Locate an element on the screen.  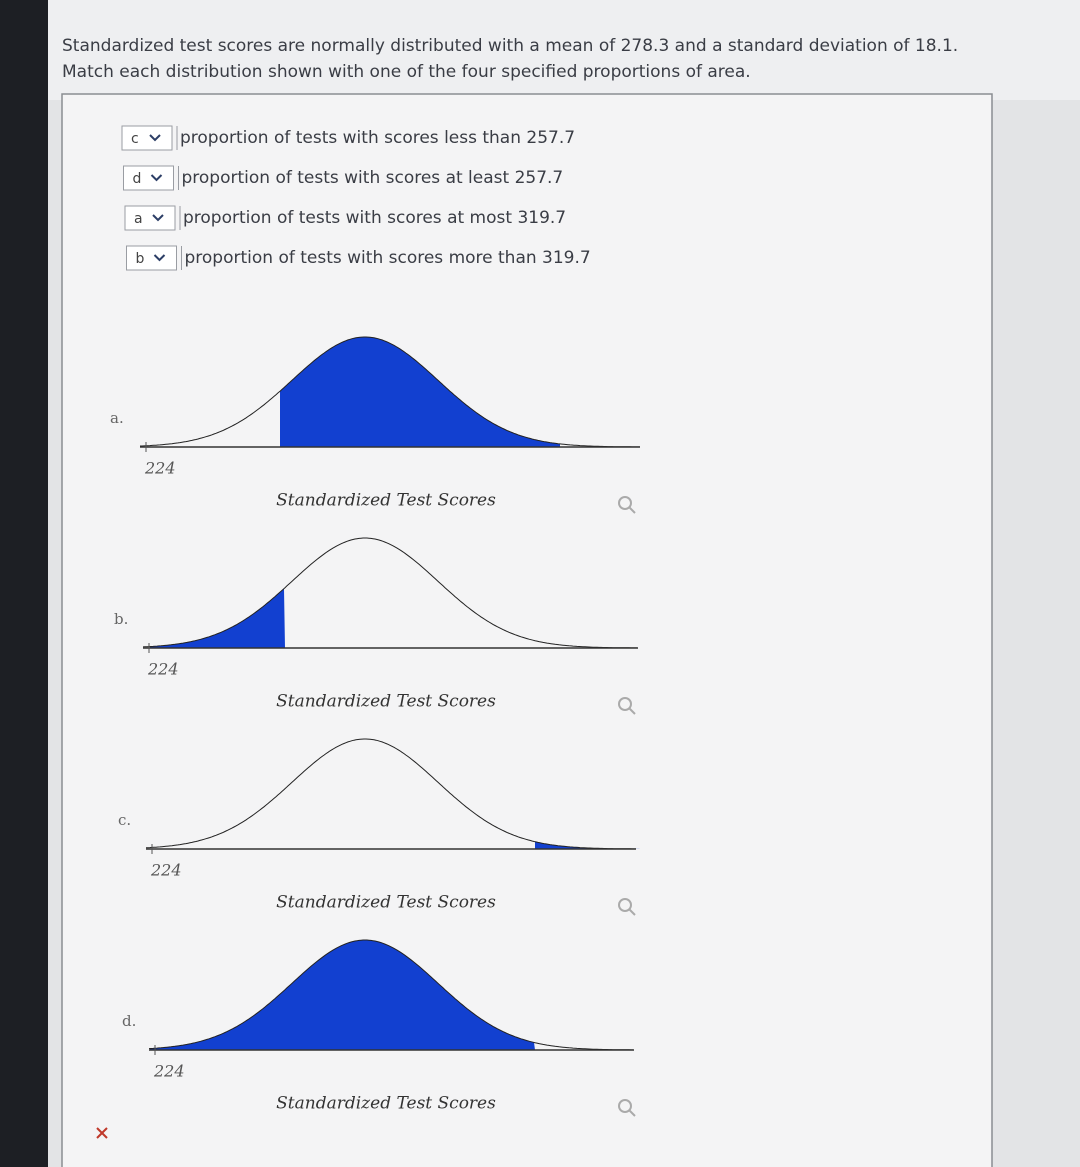
graph-label: b. is located at coordinates (121, 619).